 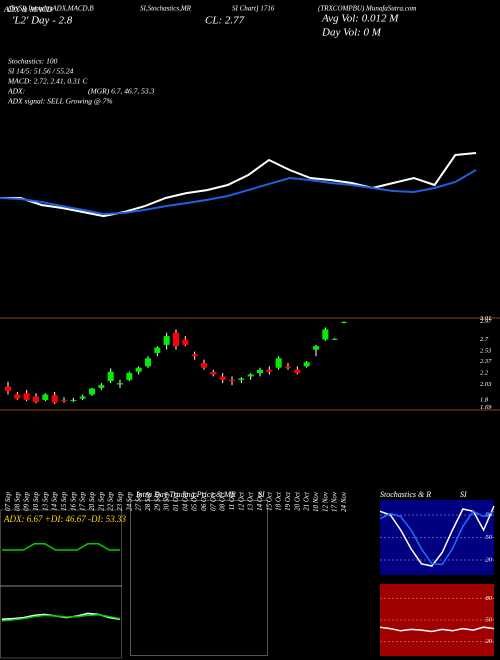 What do you see at coordinates (8, 501) in the screenshot?
I see `x-tick-label: 07 Sep` at bounding box center [8, 501].